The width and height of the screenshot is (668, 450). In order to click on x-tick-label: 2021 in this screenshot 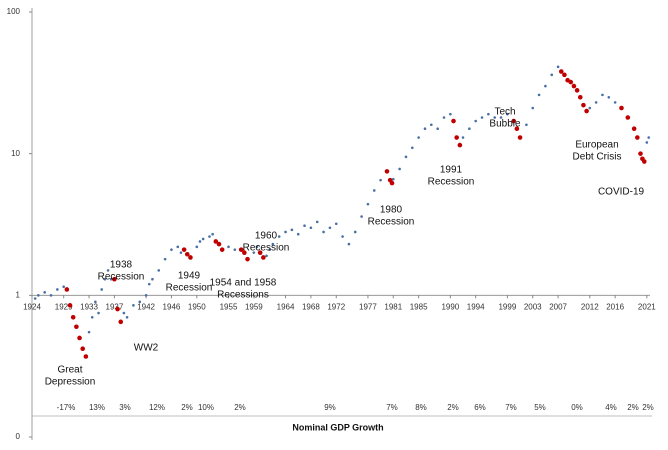, I will do `click(647, 306)`.